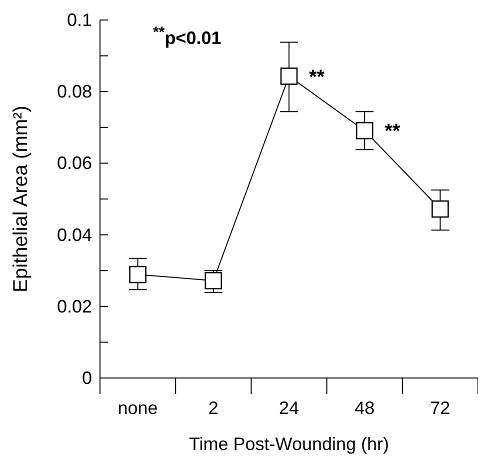 The height and width of the screenshot is (466, 484). What do you see at coordinates (364, 408) in the screenshot?
I see `x-tick-label: 48` at bounding box center [364, 408].